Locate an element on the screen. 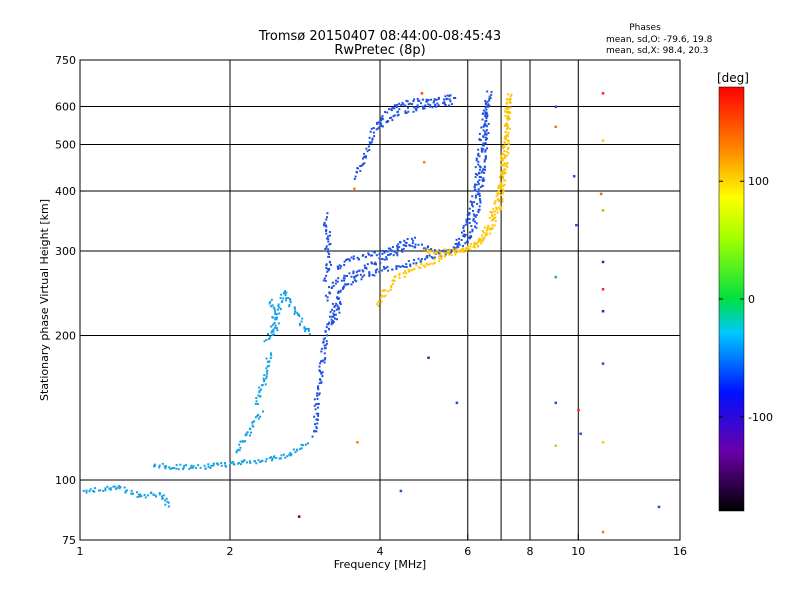 The width and height of the screenshot is (800, 600). x-axis-ticks: 1 2 4 6 8 10 16 is located at coordinates (382, 546).